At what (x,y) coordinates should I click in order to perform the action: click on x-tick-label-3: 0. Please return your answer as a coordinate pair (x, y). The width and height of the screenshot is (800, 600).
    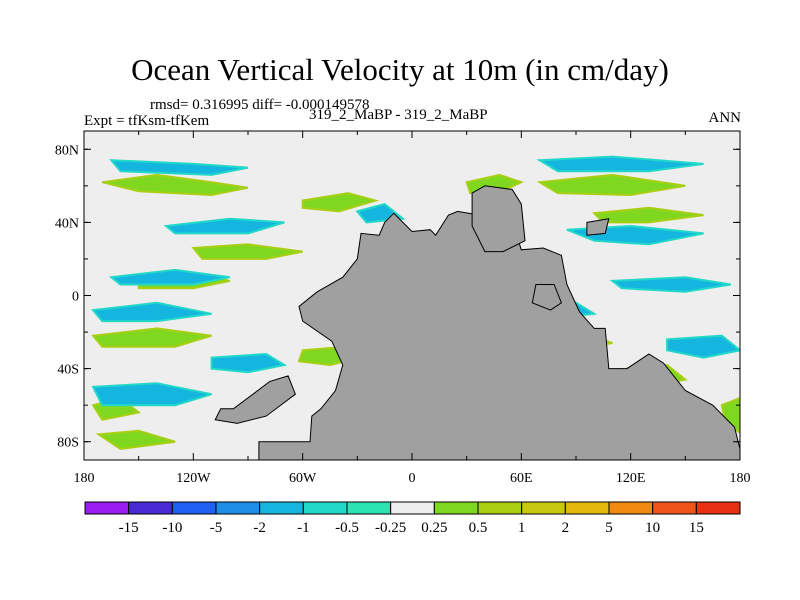
    Looking at the image, I should click on (412, 478).